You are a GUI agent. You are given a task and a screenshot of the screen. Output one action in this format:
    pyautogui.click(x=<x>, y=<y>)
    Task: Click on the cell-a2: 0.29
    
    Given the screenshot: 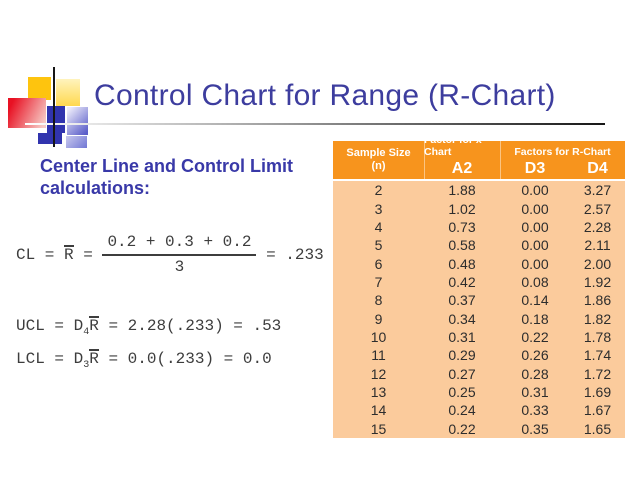 What is the action you would take?
    pyautogui.click(x=462, y=355)
    